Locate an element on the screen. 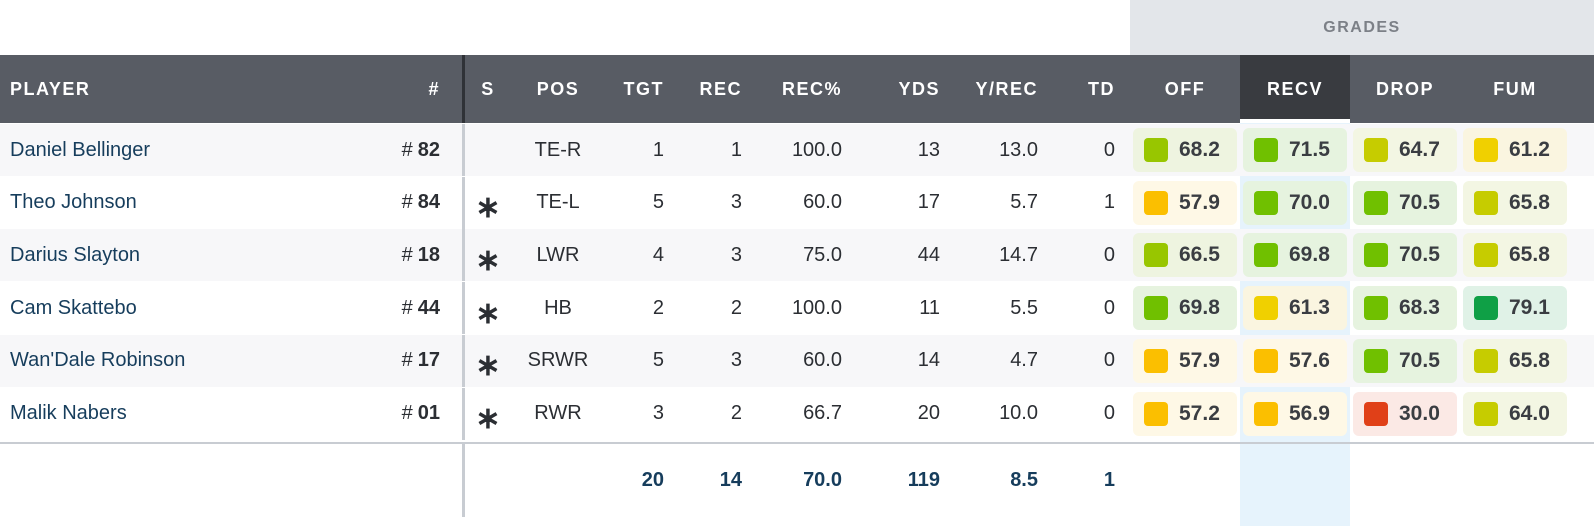  starter-icon is located at coordinates (488, 150).